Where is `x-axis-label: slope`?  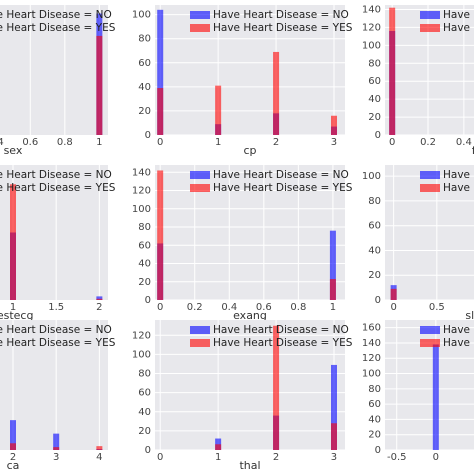 x-axis-label: slope is located at coordinates (469, 315).